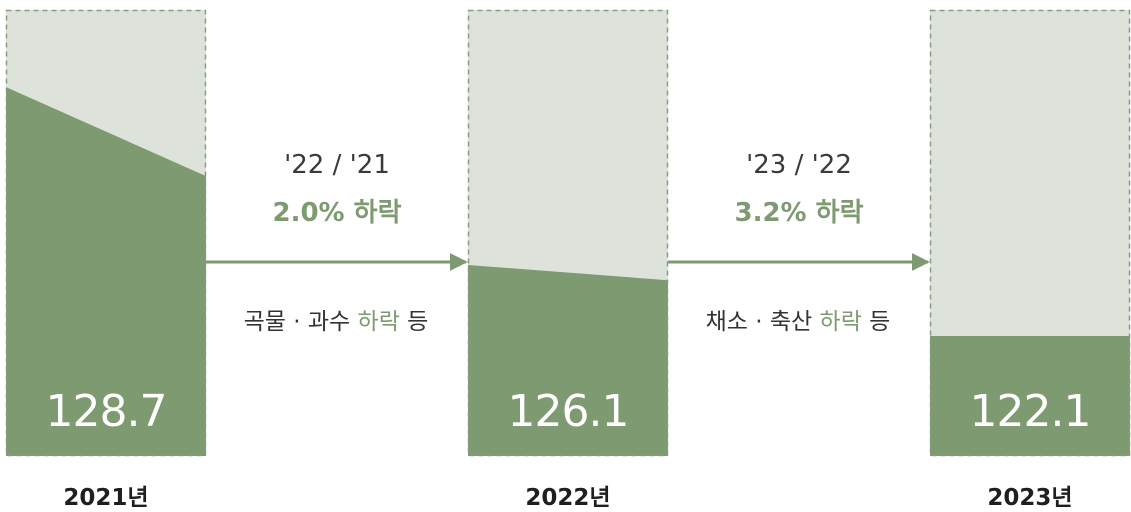  Describe the element at coordinates (568, 411) in the screenshot. I see `value-label-2022: 126.1` at that location.